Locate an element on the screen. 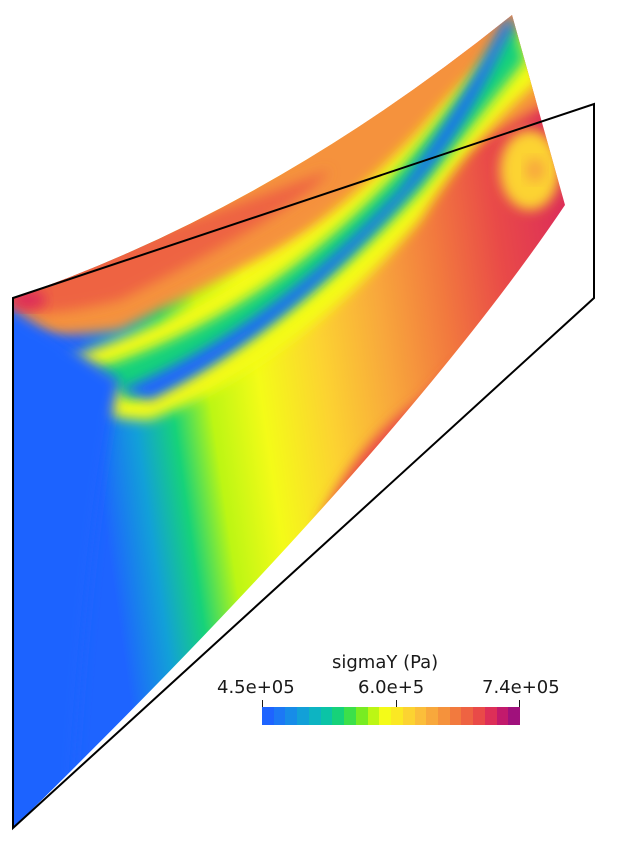 Image resolution: width=625 pixels, height=864 pixels. colorbar-max-label: 7.4e+05 is located at coordinates (521, 687).